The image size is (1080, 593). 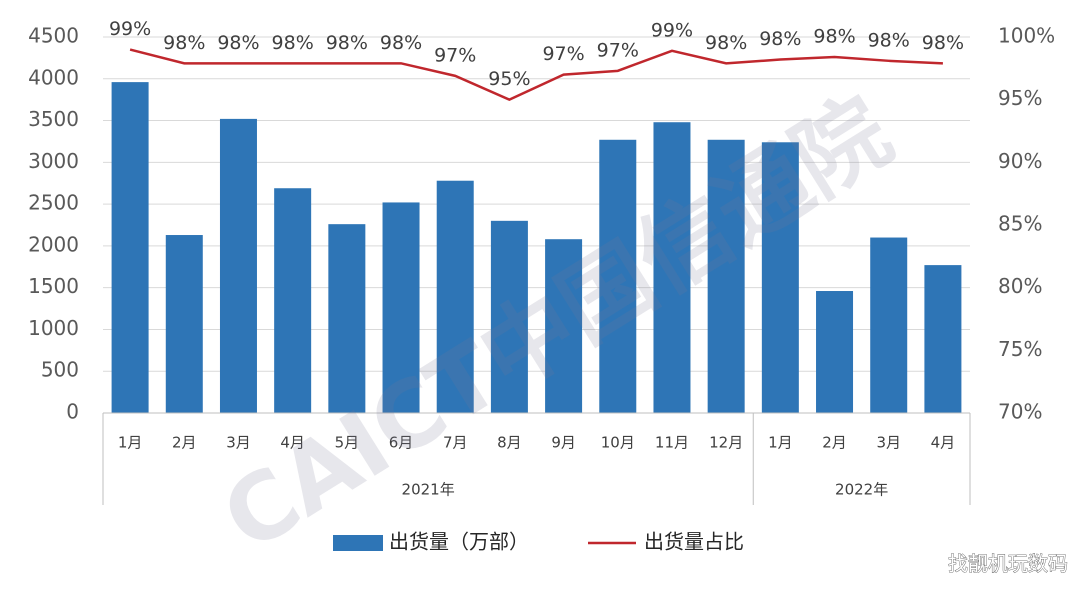 I want to click on y-tick-label: 2500, so click(x=53, y=203).